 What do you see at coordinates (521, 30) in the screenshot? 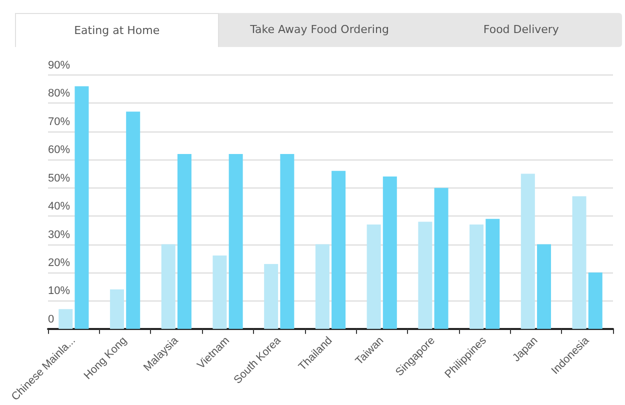
I see `text: Food Delivery` at bounding box center [521, 30].